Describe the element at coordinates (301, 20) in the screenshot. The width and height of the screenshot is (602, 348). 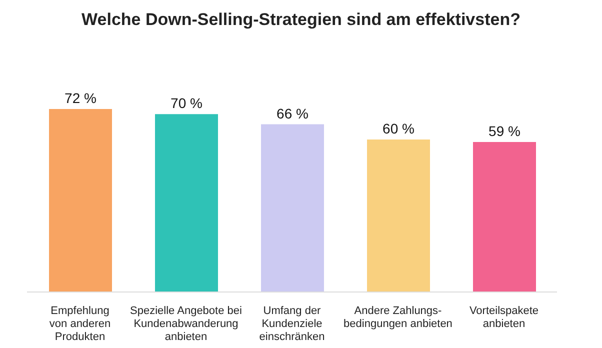
I see `chart-title: Welche Down-Selling-Strategien sind am effektivsten?` at that location.